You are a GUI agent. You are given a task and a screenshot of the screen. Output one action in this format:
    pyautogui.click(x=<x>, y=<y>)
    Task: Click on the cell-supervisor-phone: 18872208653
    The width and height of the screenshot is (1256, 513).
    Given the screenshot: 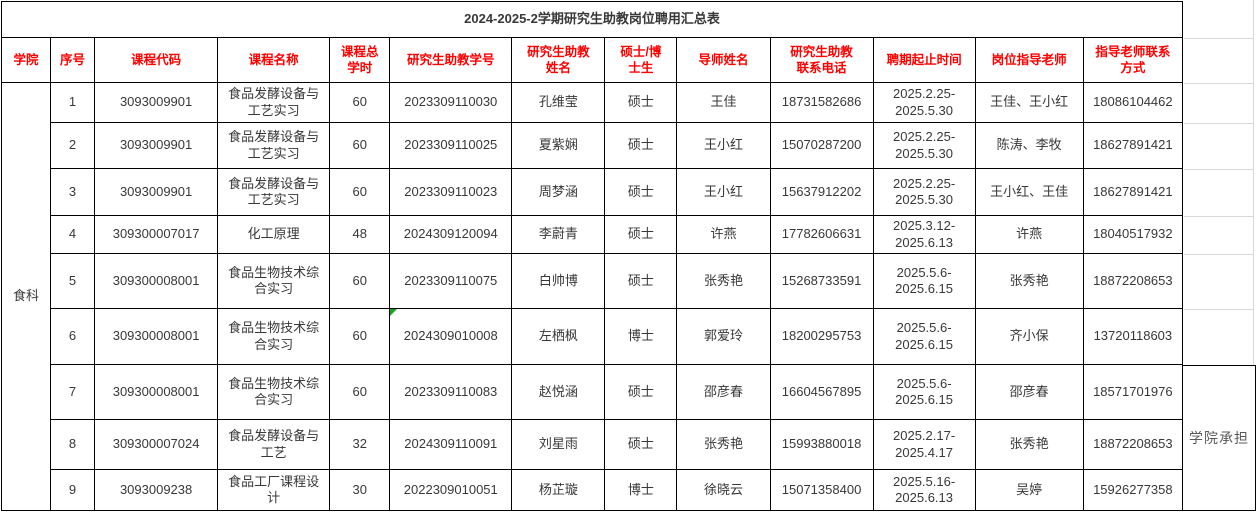 What is the action you would take?
    pyautogui.click(x=1133, y=281)
    